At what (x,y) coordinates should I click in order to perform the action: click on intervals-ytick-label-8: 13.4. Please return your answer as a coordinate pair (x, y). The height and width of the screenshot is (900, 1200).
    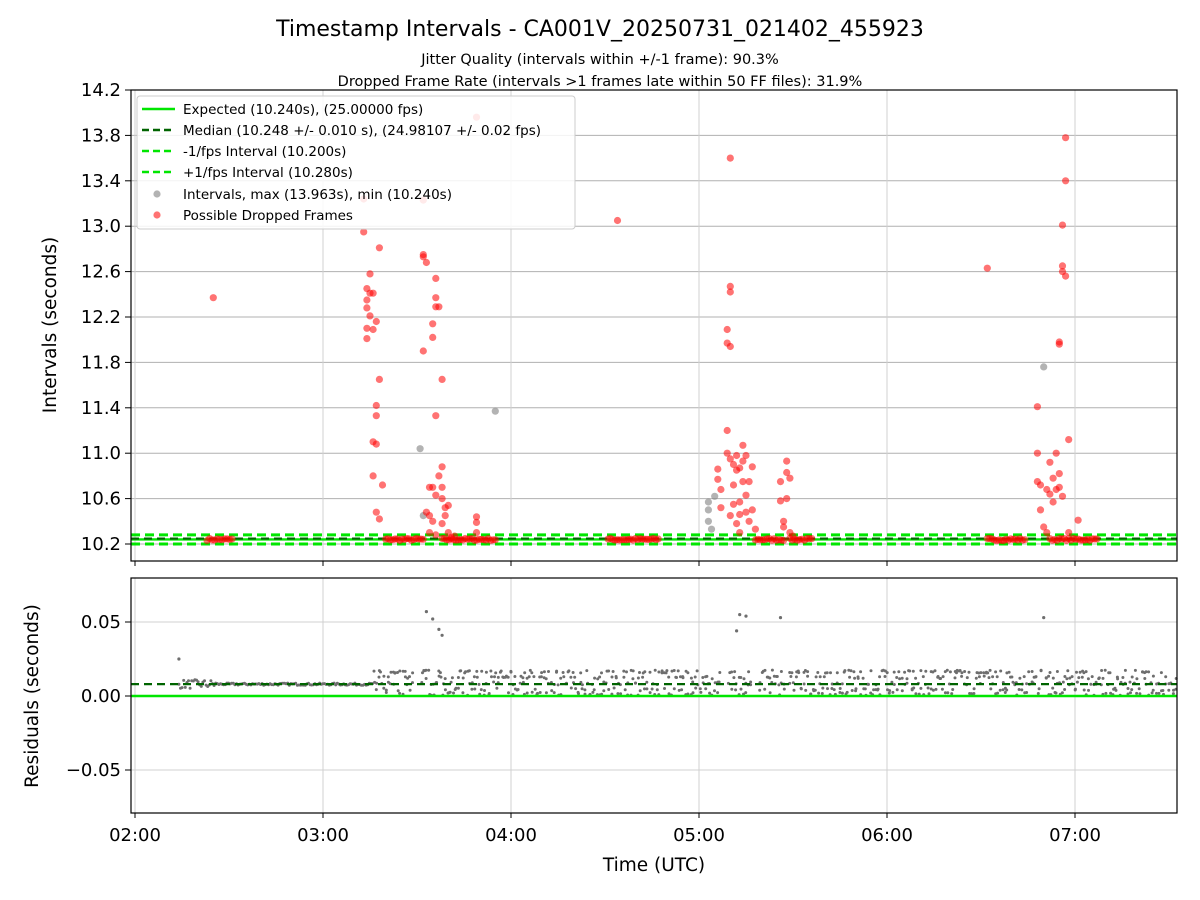
    Looking at the image, I should click on (101, 181).